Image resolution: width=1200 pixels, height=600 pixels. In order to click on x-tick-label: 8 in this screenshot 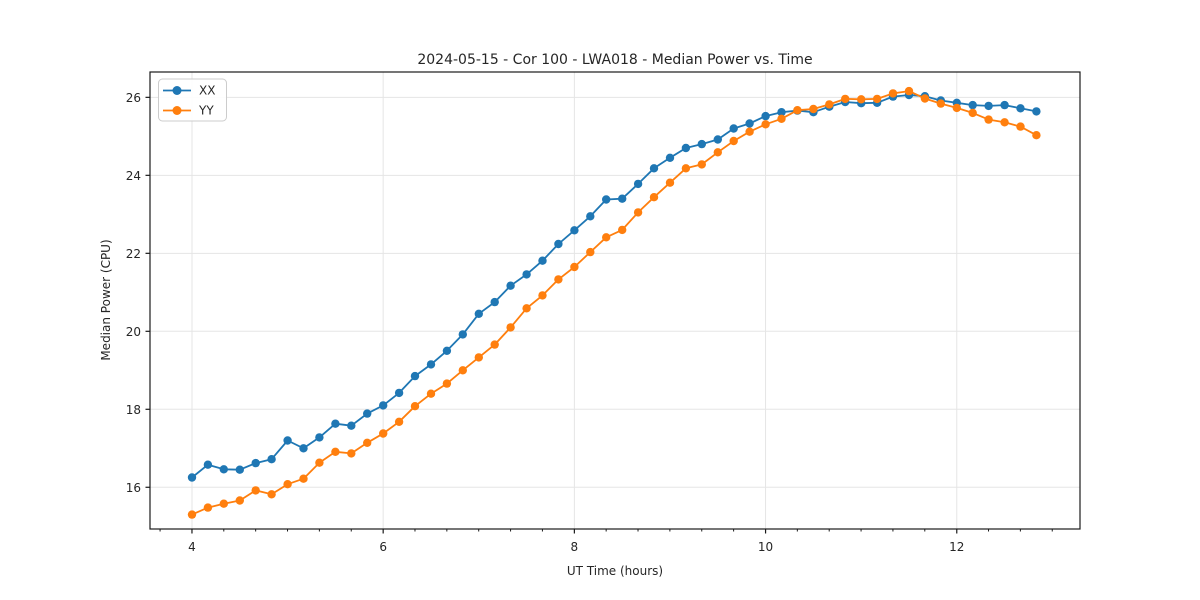, I will do `click(575, 547)`.